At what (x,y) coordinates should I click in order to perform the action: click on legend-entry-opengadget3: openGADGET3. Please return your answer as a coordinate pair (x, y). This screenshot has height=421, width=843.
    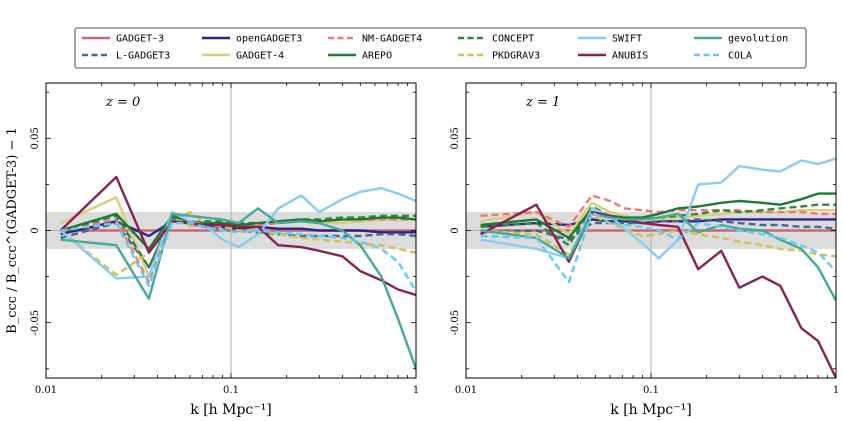
    Looking at the image, I should click on (252, 39).